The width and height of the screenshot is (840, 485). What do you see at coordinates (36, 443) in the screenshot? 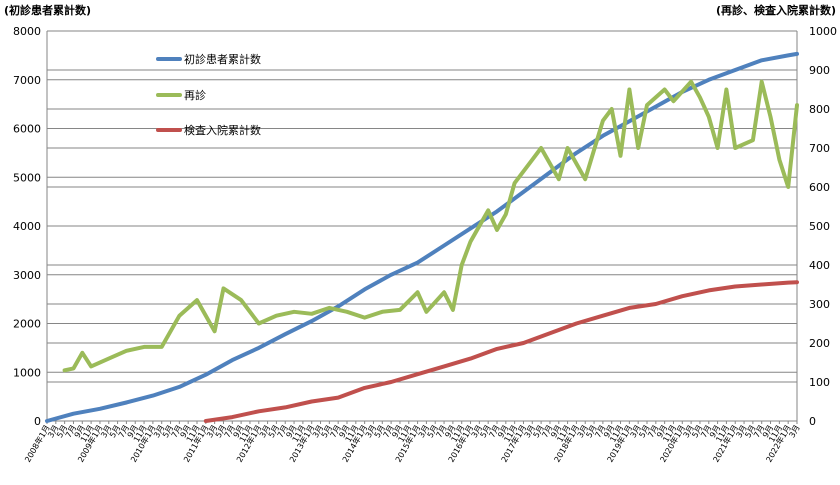
I see `x-tick-label: 2008年1月` at bounding box center [36, 443].